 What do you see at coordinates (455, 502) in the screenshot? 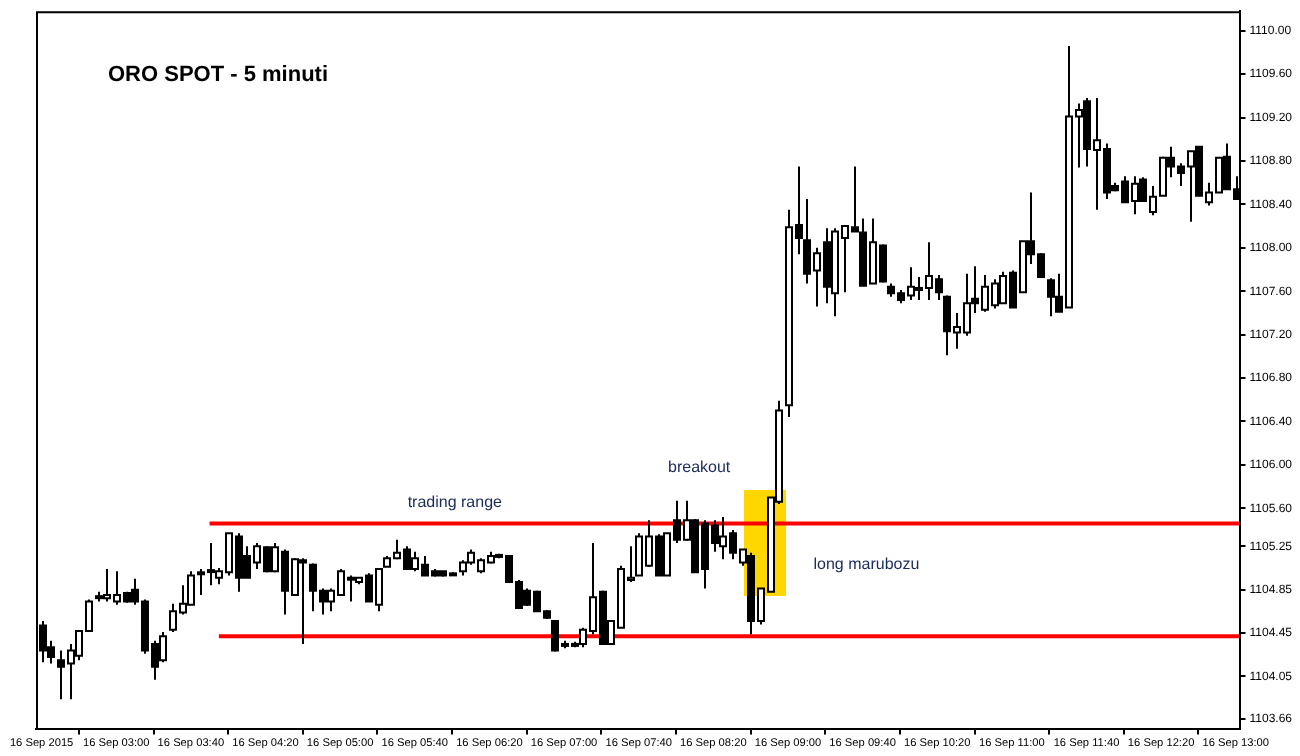
I see `annotation: trading range` at bounding box center [455, 502].